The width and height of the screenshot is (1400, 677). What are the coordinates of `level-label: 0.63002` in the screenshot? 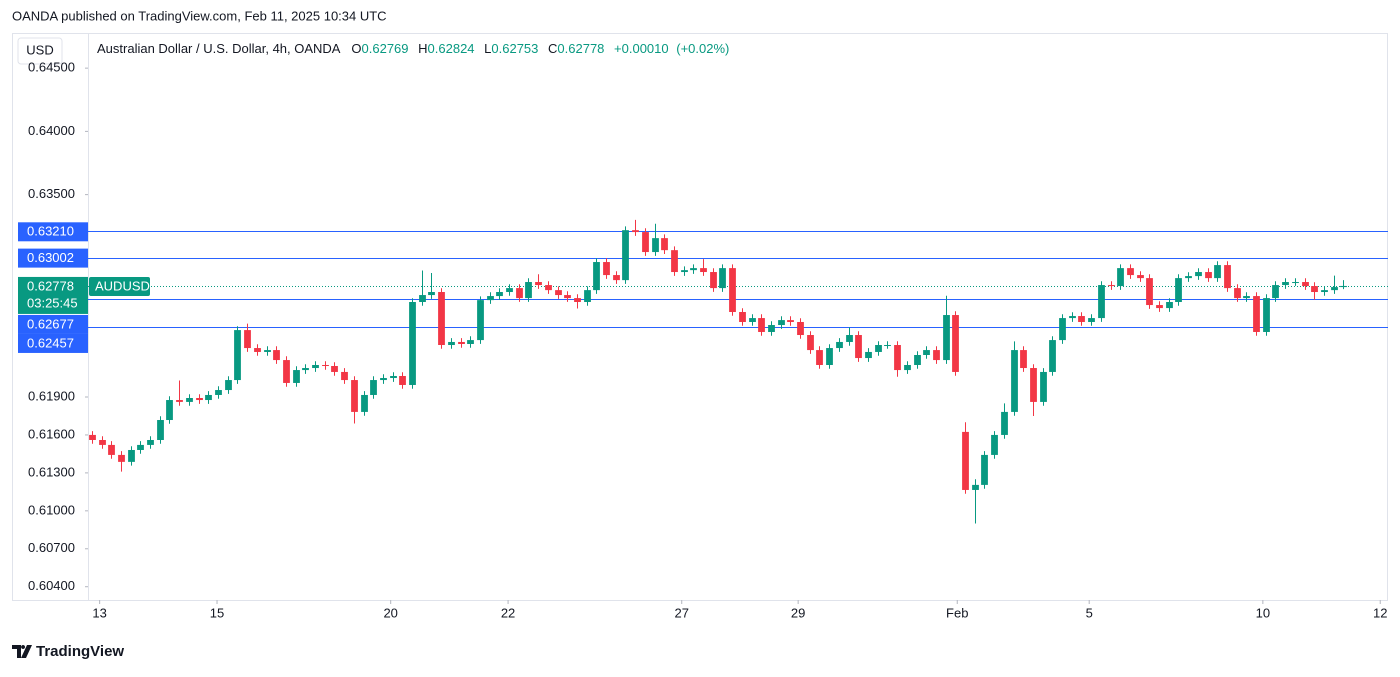 It's located at (50, 257).